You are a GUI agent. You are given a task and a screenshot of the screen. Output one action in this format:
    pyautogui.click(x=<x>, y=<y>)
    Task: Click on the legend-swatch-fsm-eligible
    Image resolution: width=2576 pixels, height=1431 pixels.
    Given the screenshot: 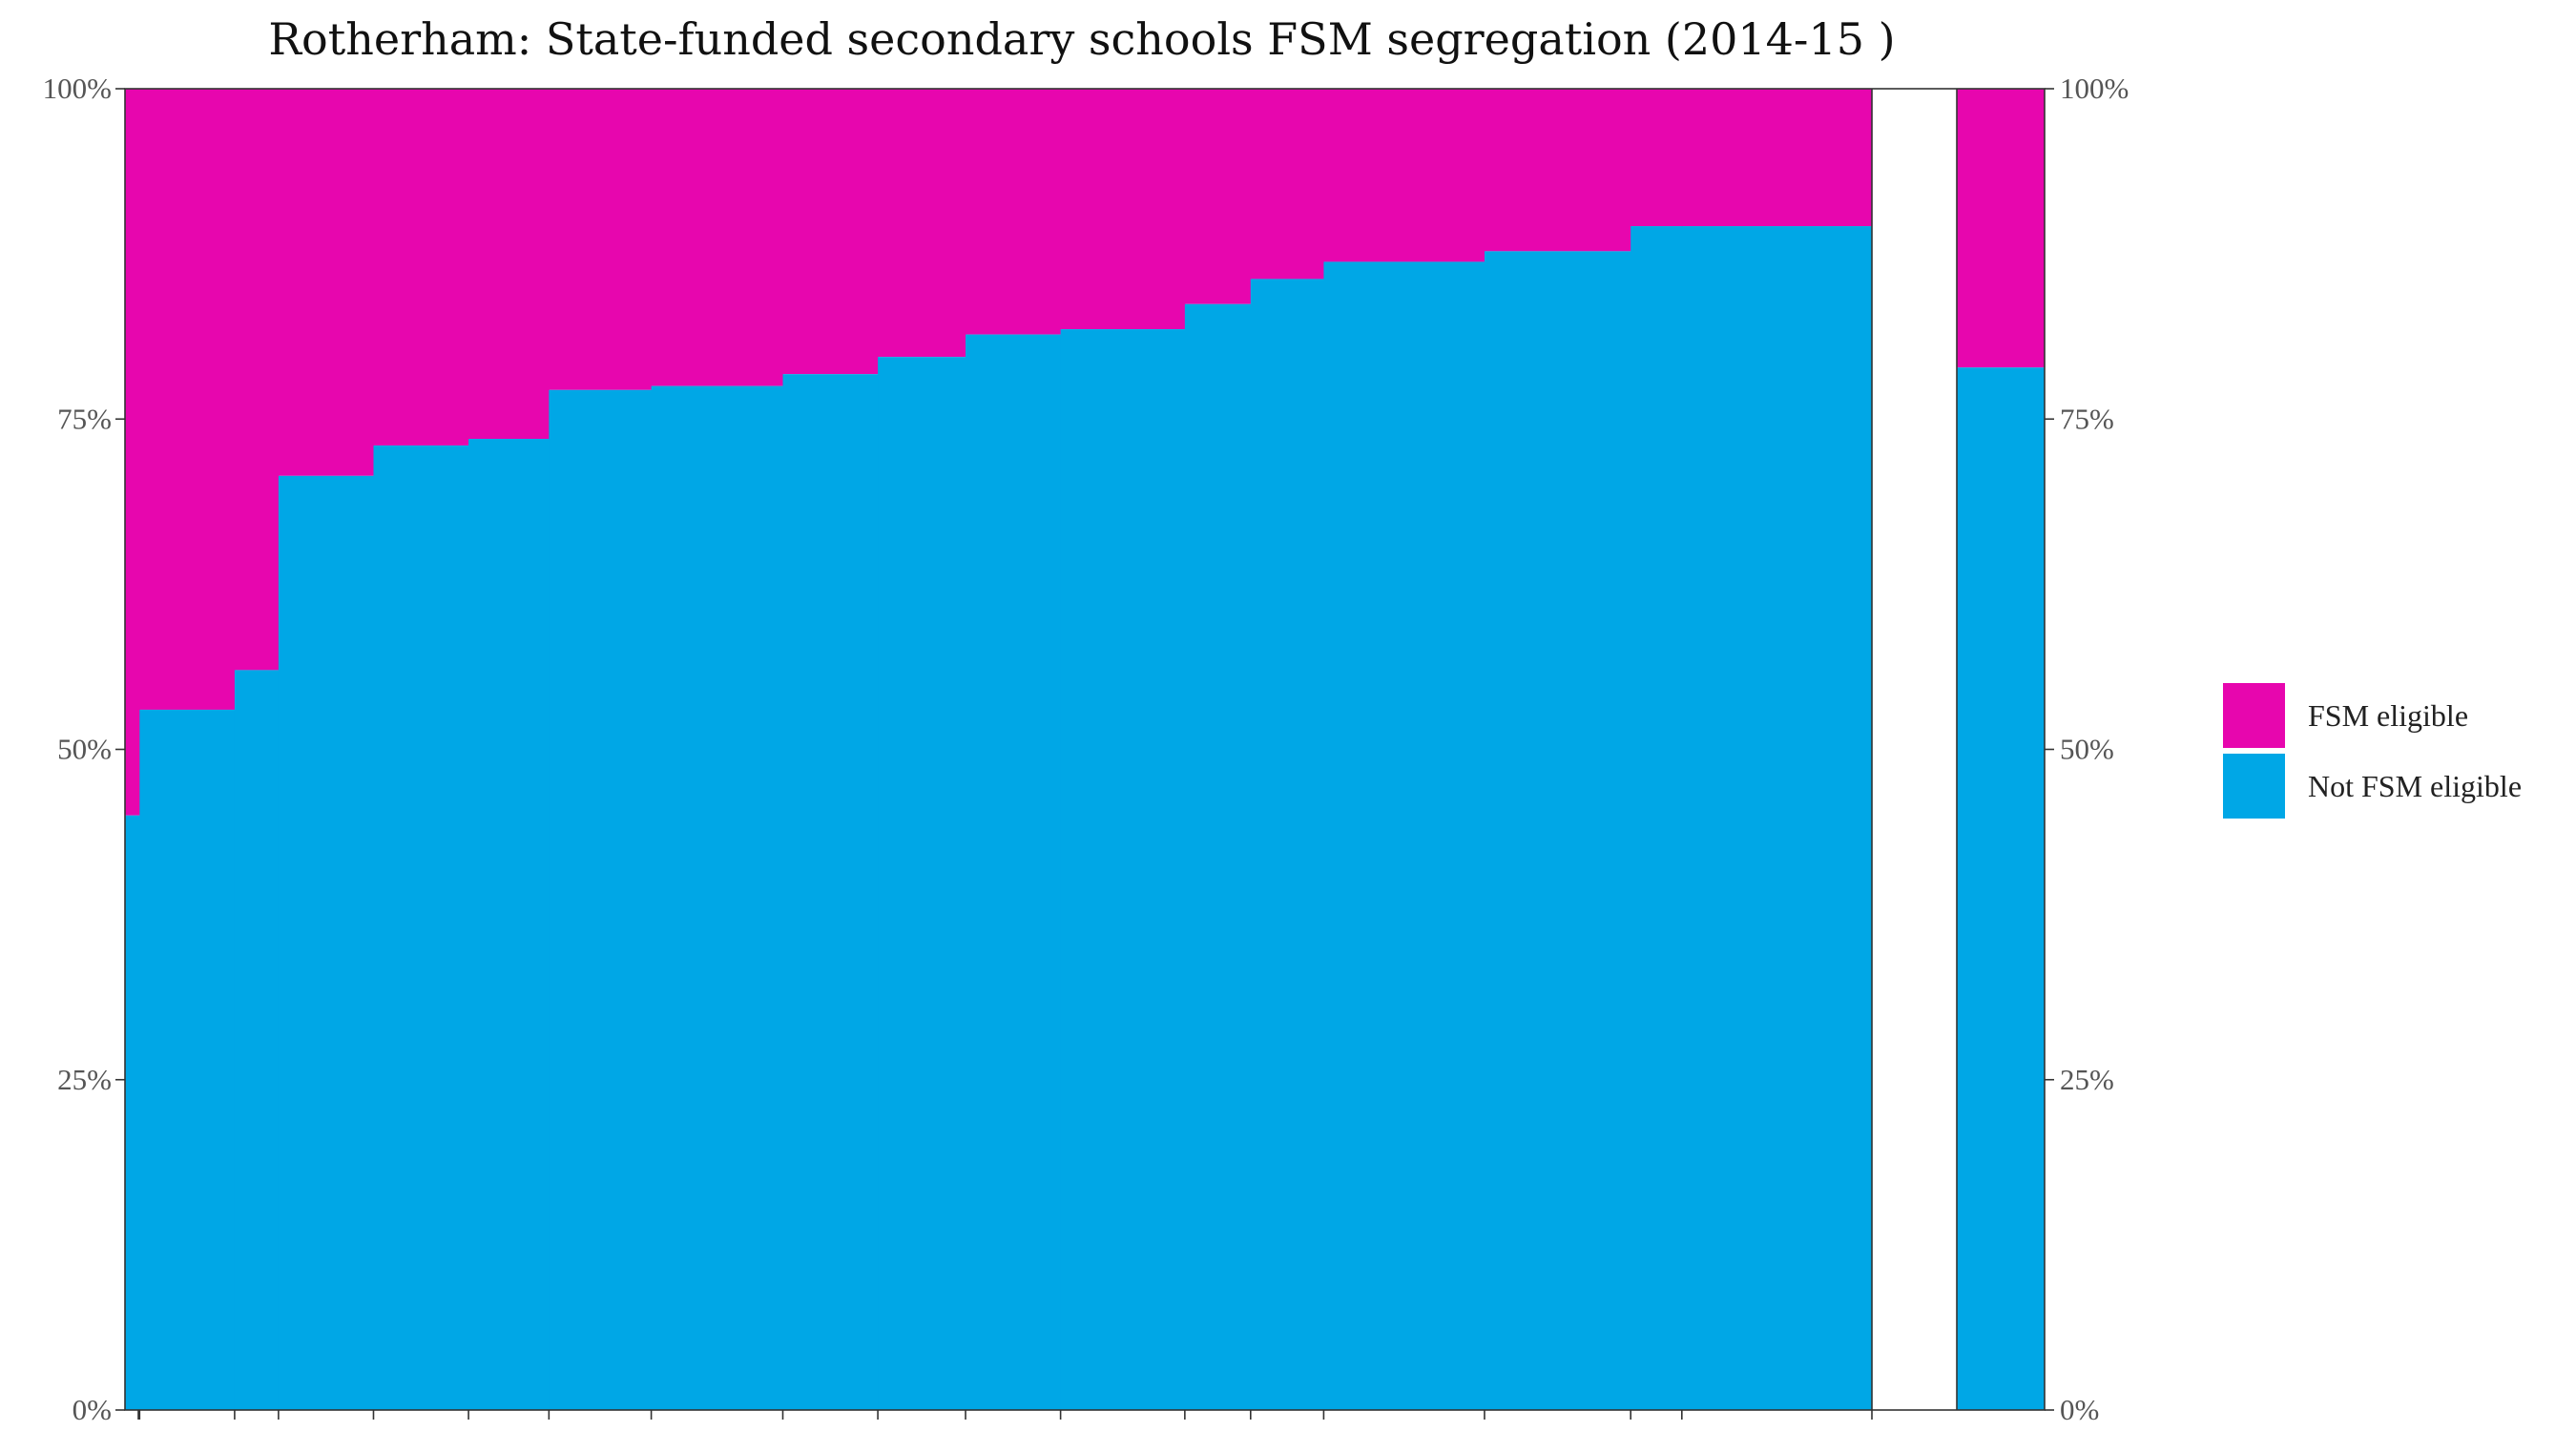 What is the action you would take?
    pyautogui.click(x=2254, y=715)
    